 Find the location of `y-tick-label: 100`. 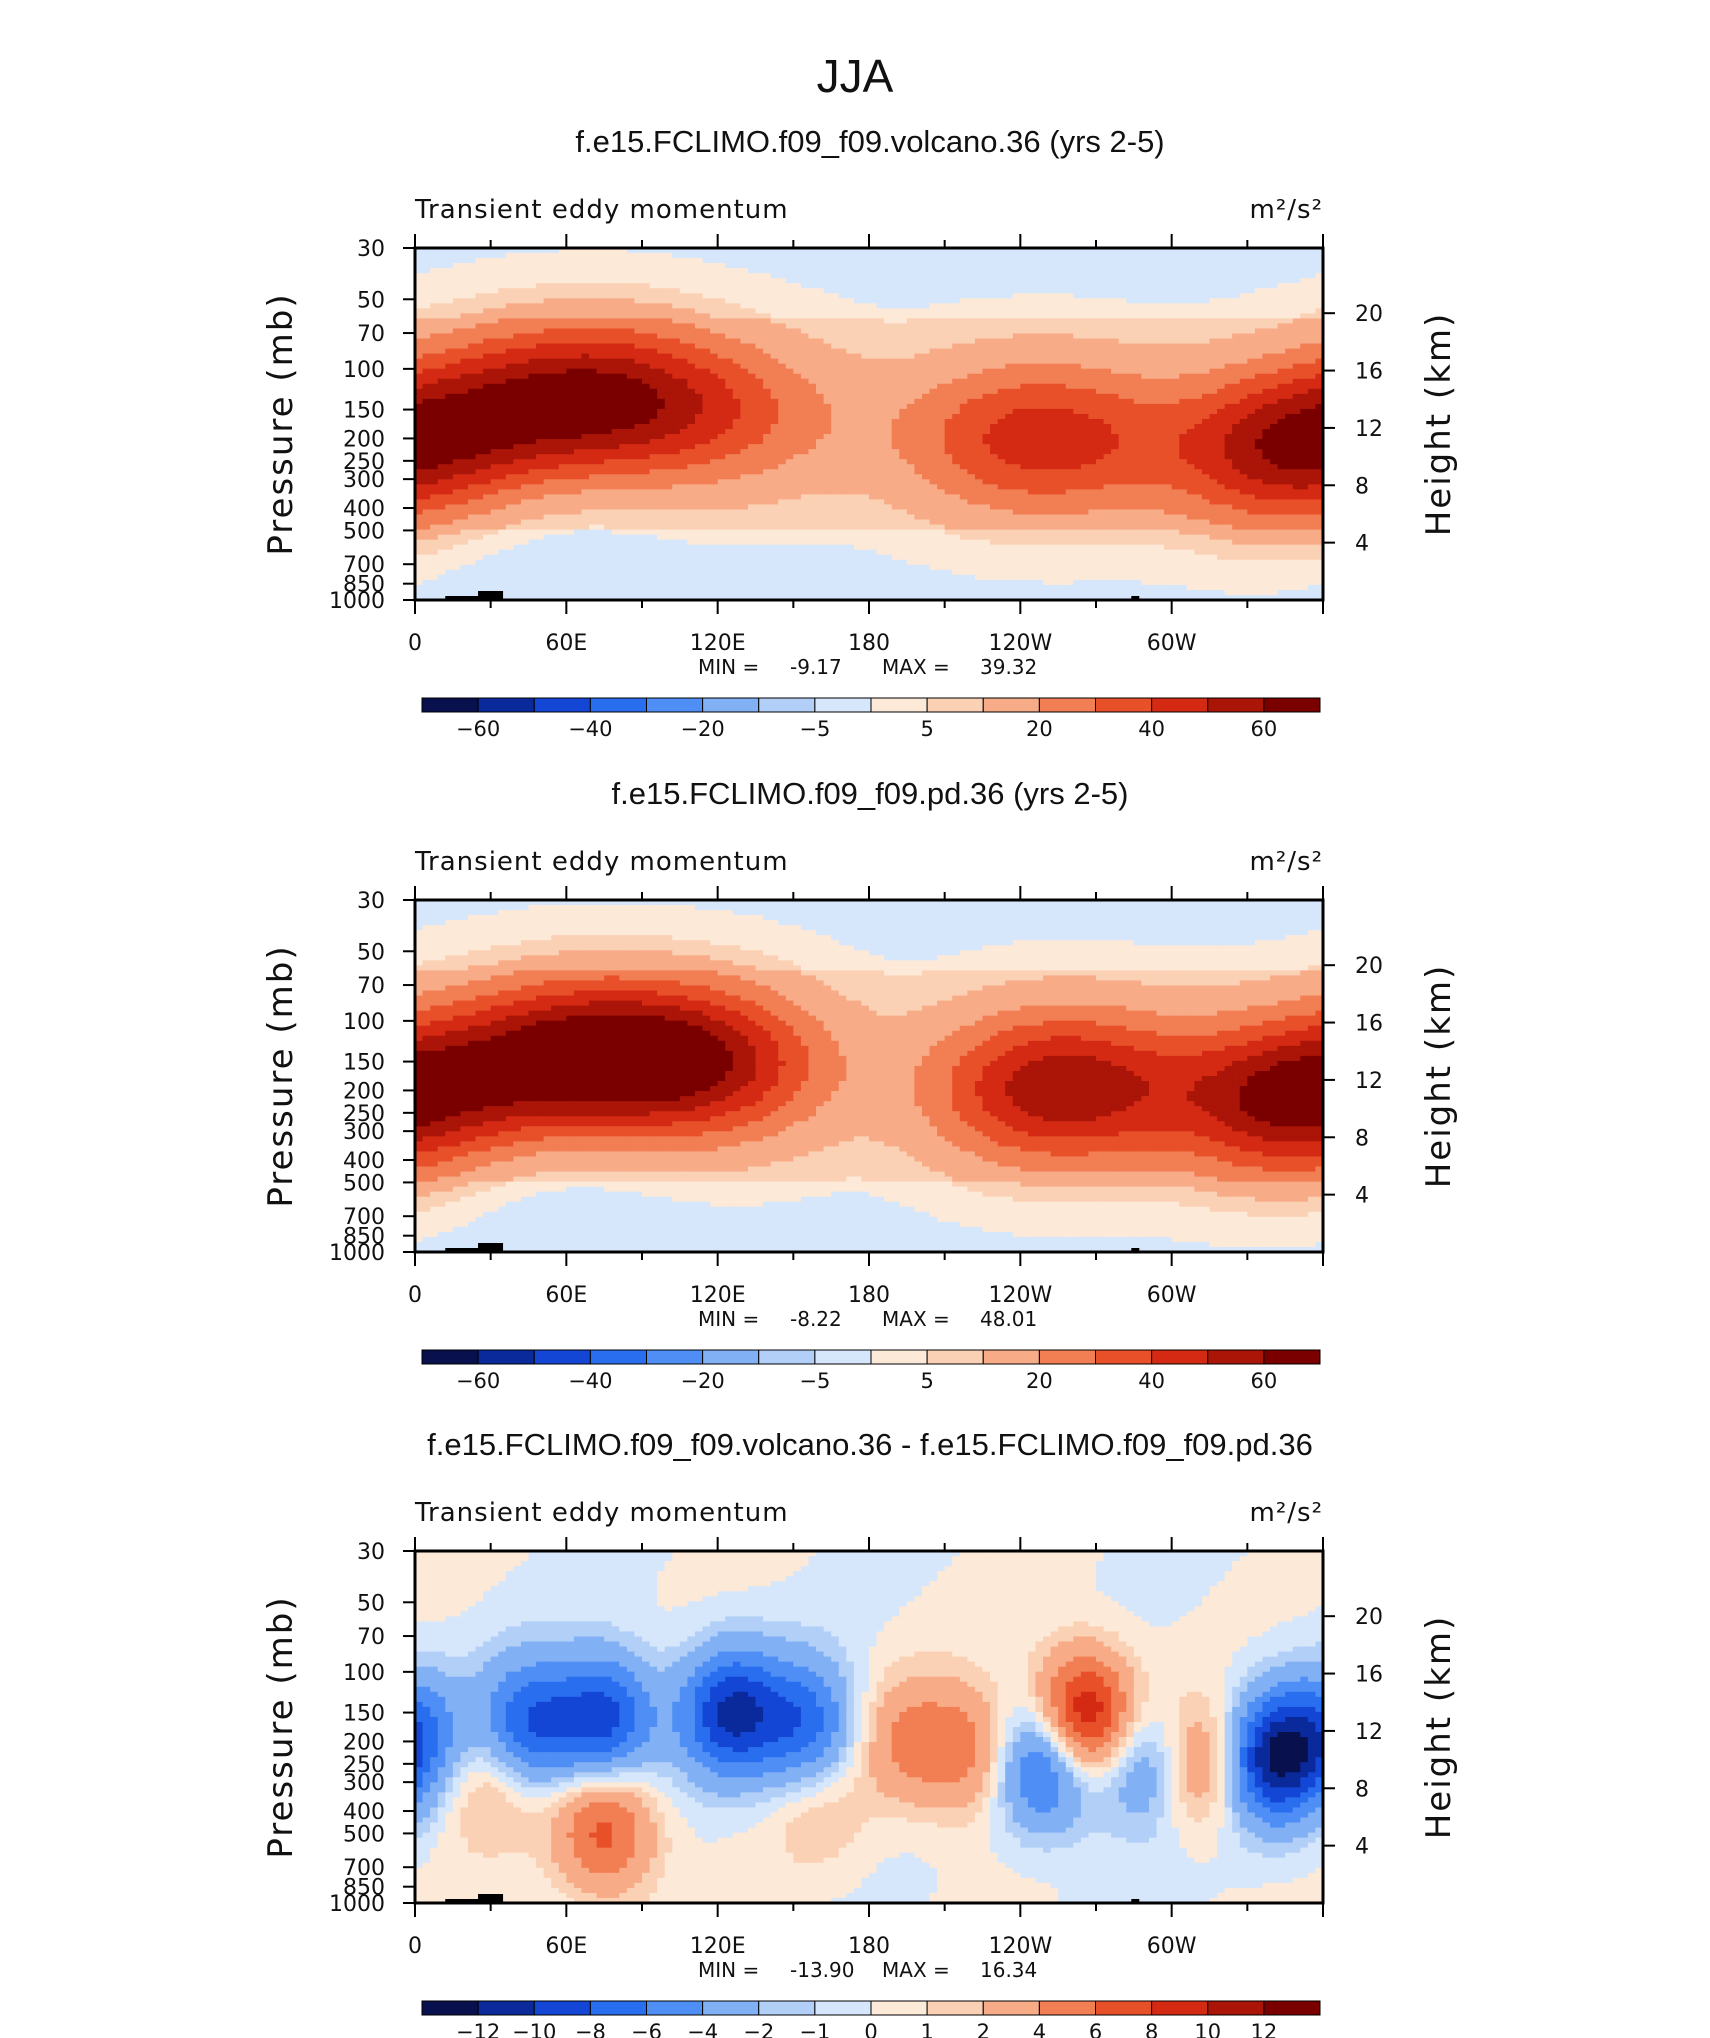

y-tick-label: 100 is located at coordinates (364, 370).